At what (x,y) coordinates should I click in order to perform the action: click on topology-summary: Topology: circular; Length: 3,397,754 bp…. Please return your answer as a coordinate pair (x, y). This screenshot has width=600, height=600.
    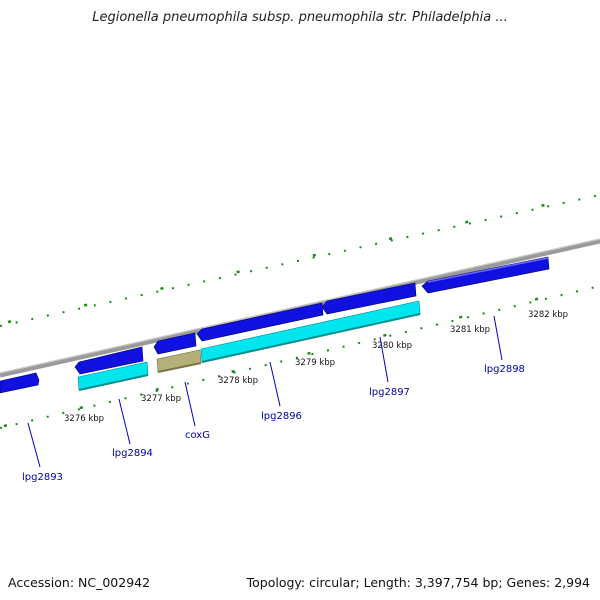
    Looking at the image, I should click on (418, 582).